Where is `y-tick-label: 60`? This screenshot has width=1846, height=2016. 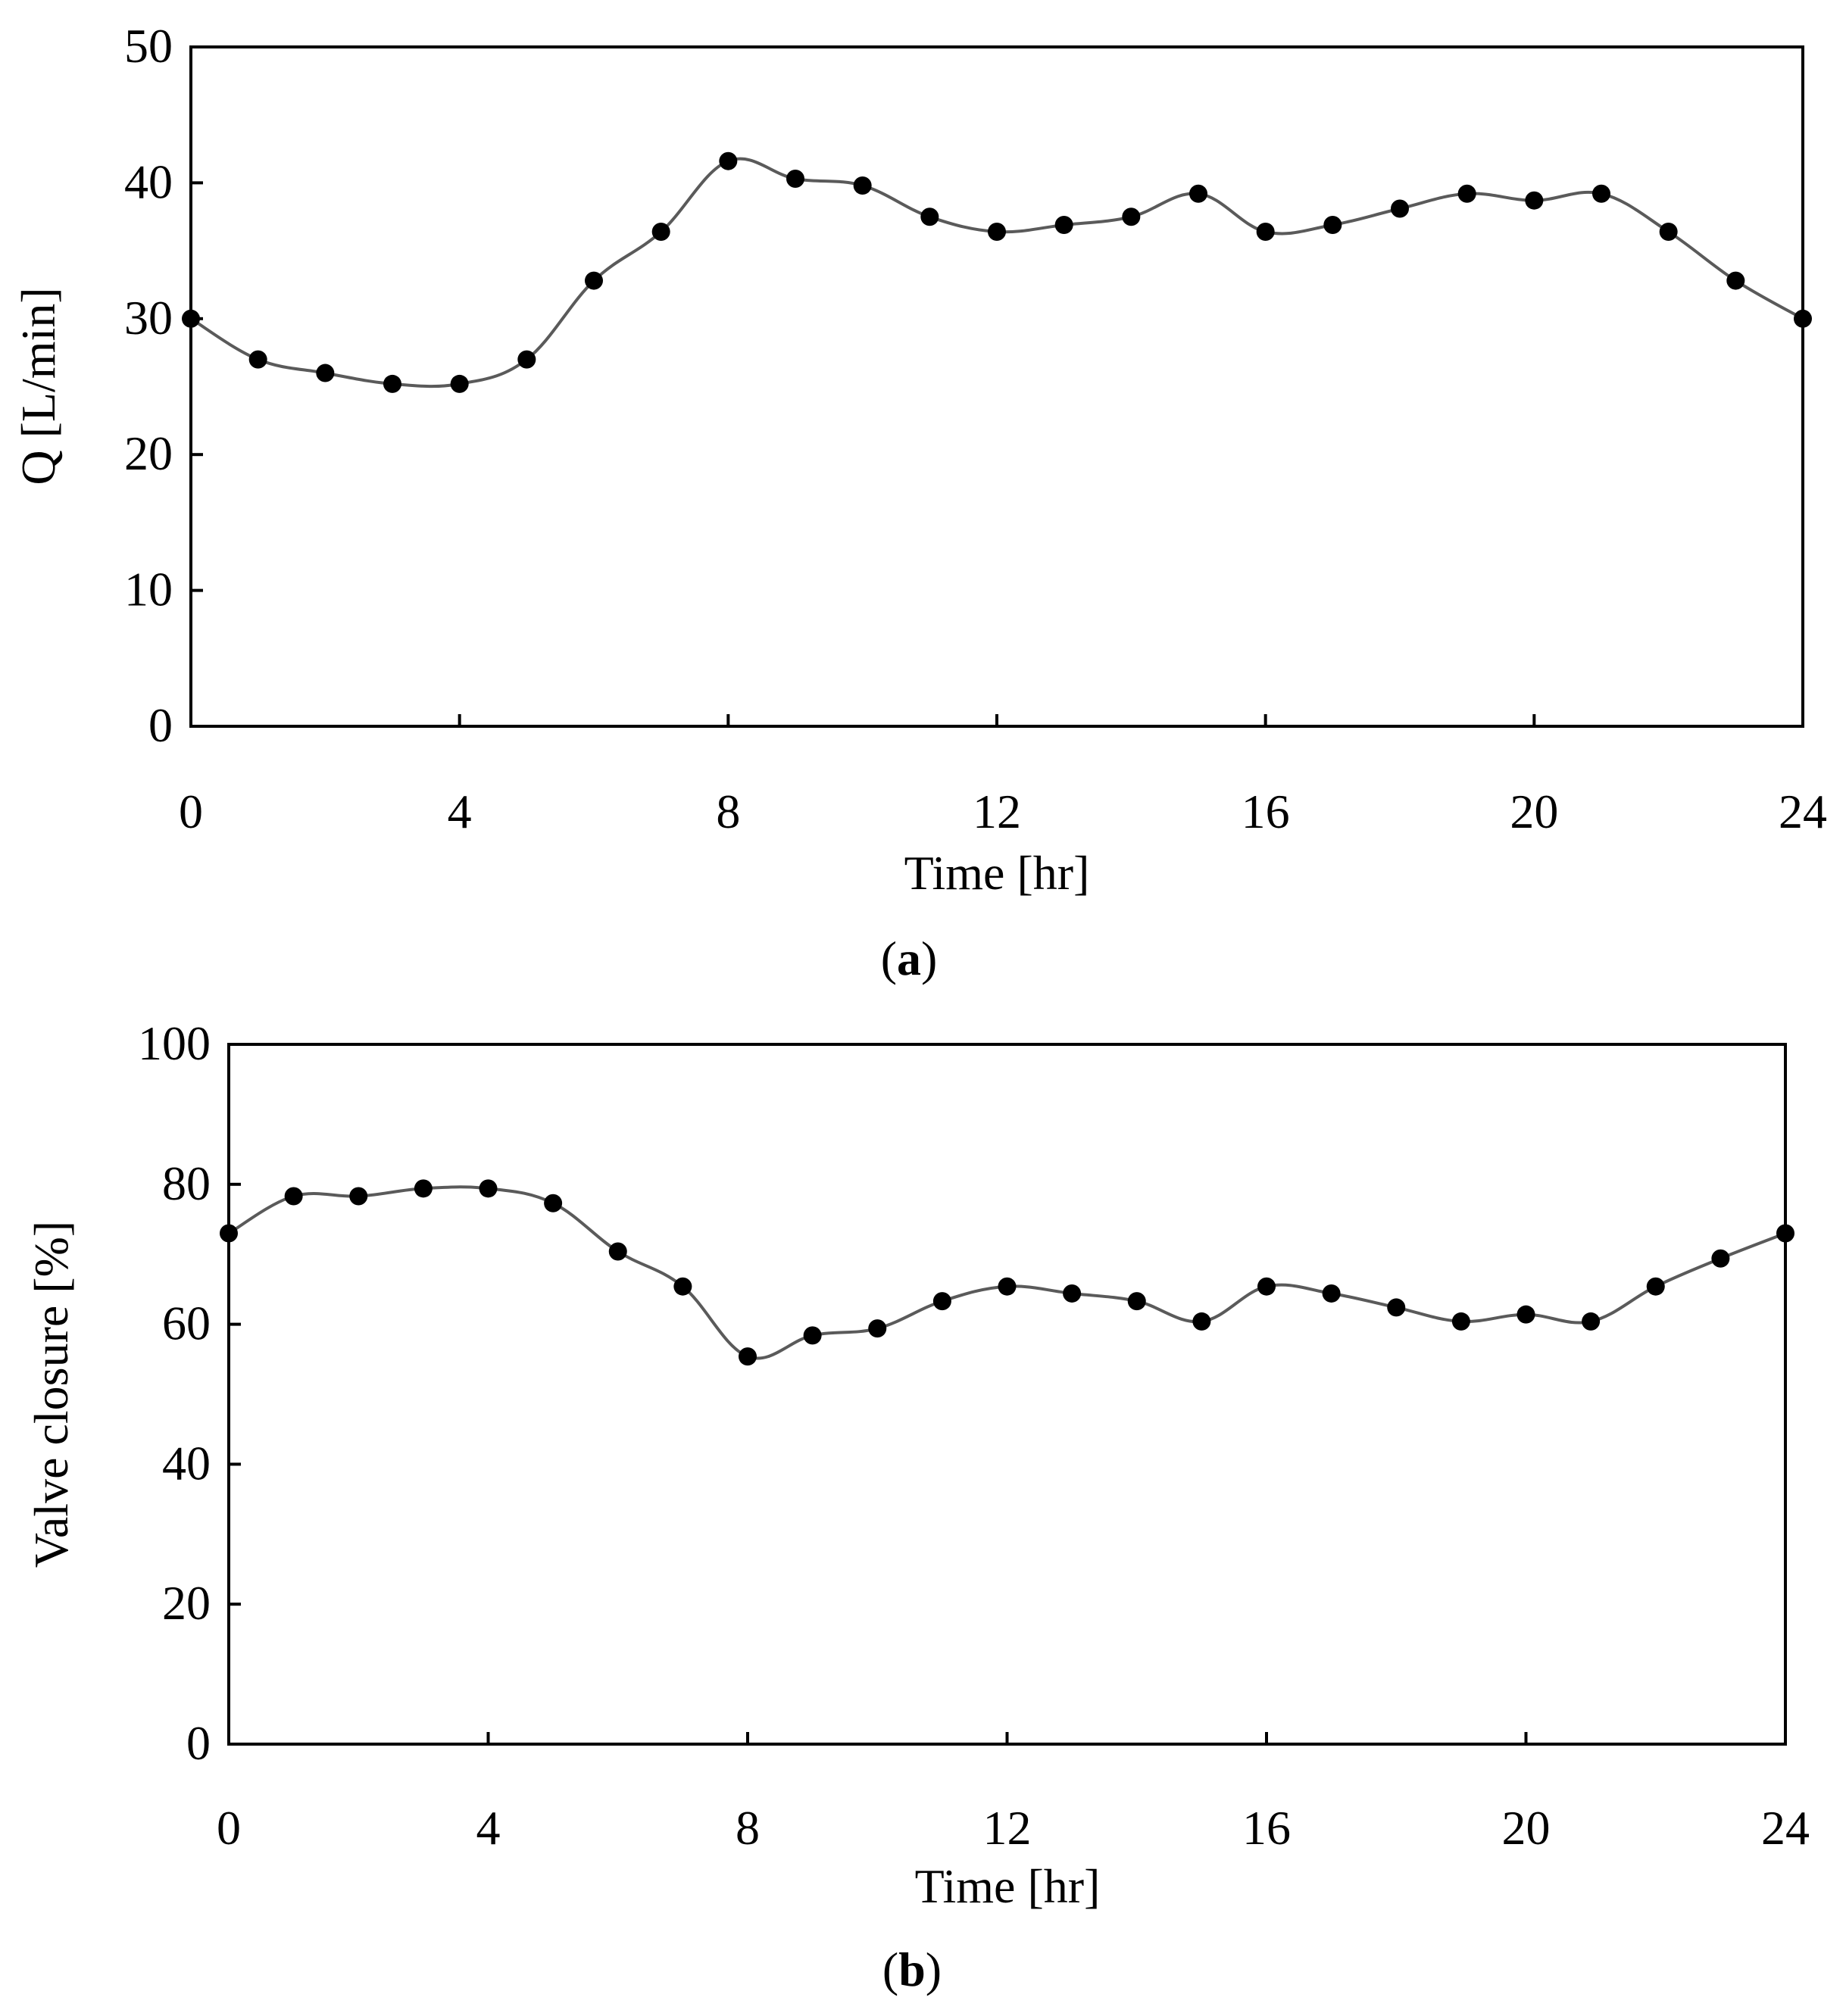 y-tick-label: 60 is located at coordinates (186, 1323).